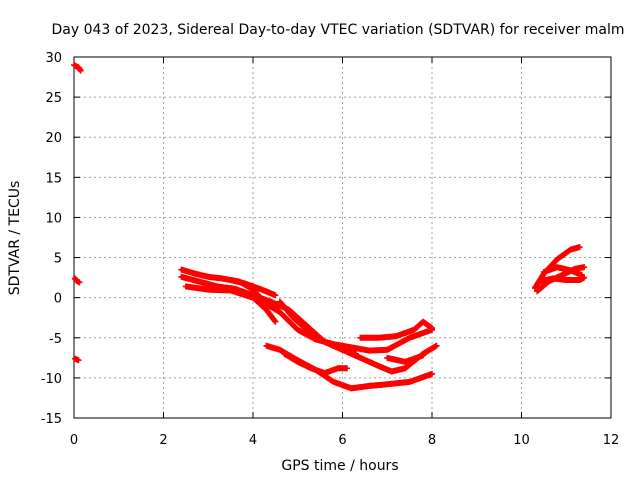 Image resolution: width=640 pixels, height=480 pixels. What do you see at coordinates (58, 299) in the screenshot?
I see `y-tick-label: 0` at bounding box center [58, 299].